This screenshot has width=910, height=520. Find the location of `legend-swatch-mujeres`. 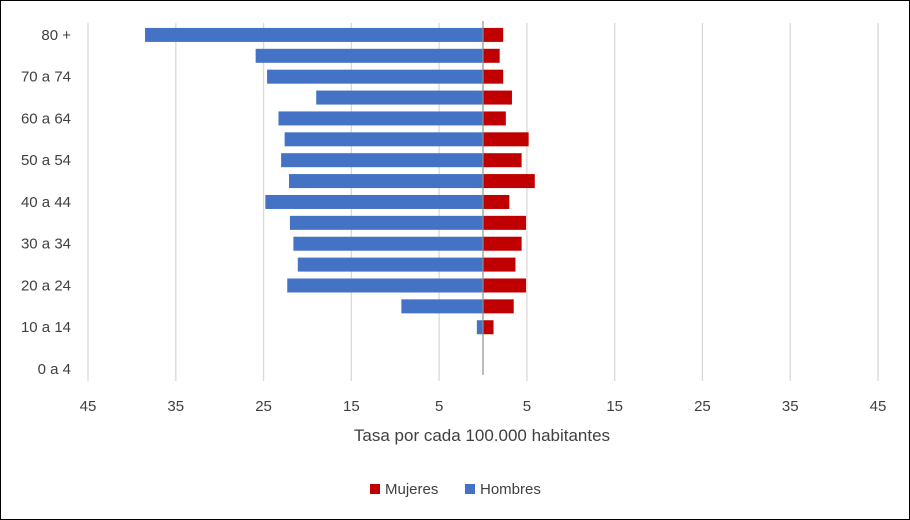

legend-swatch-mujeres is located at coordinates (375, 489).